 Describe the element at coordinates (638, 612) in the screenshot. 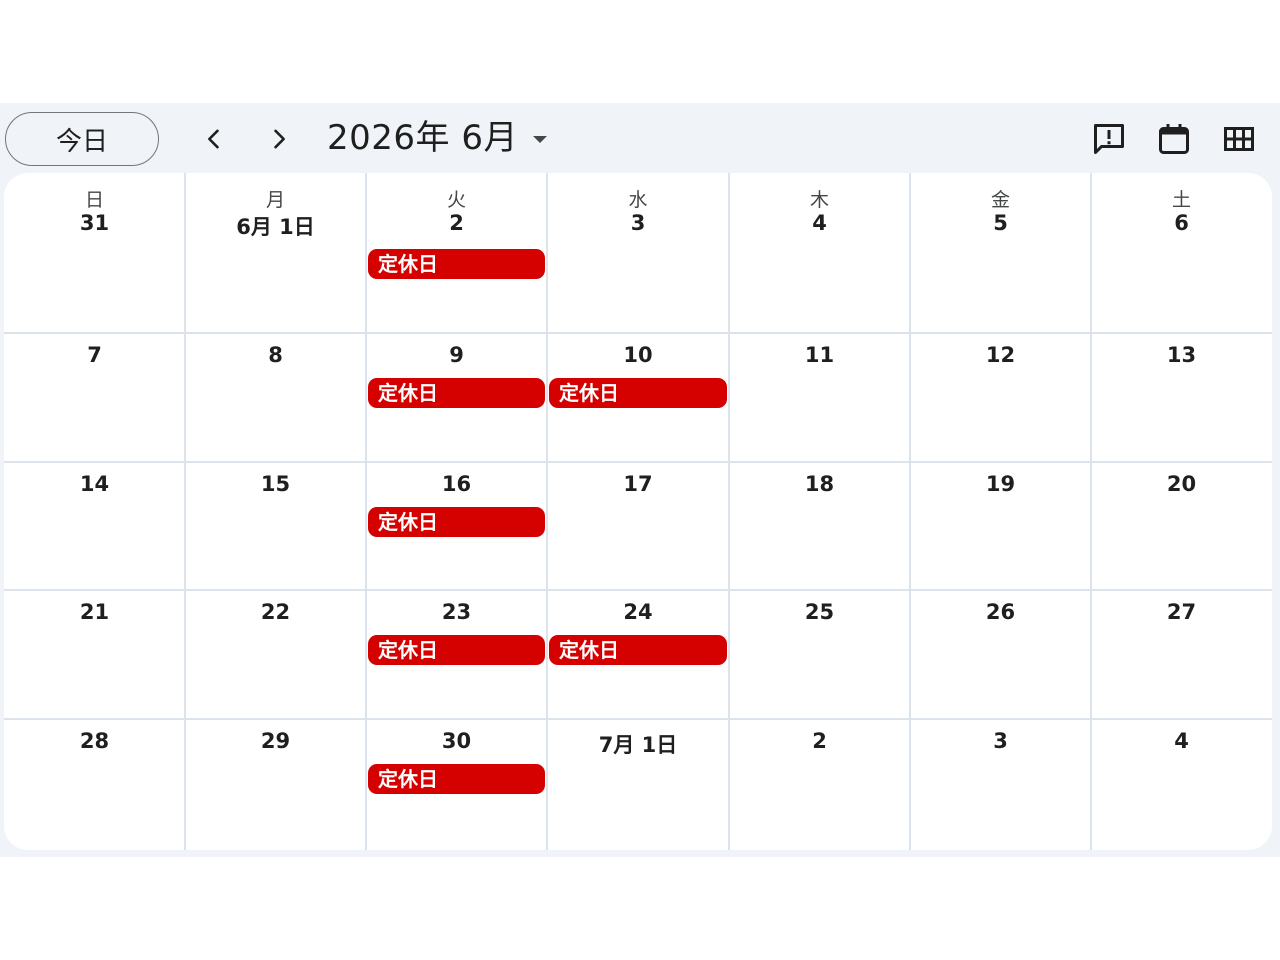

I see `day-number: 24` at that location.